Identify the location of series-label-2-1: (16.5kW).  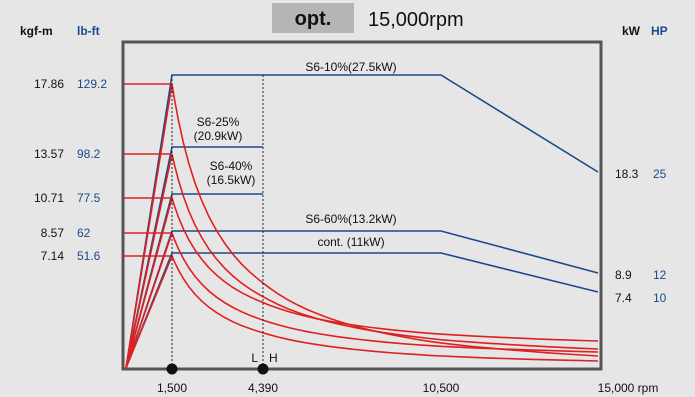
(231, 180).